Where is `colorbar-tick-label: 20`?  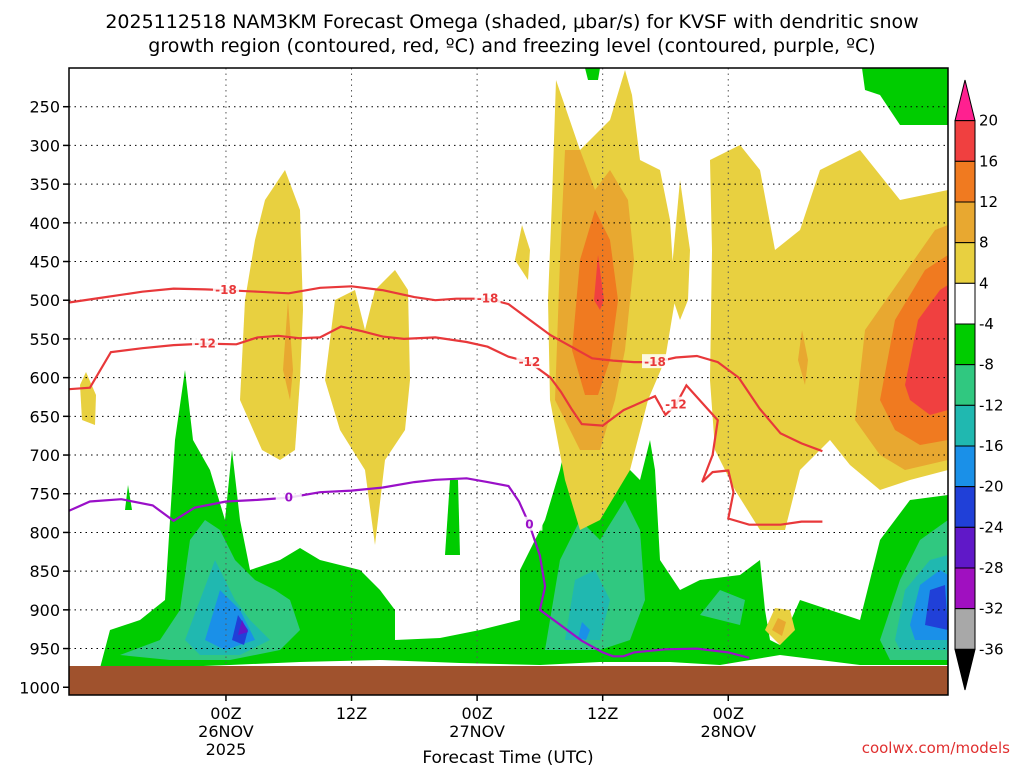 colorbar-tick-label: 20 is located at coordinates (988, 121).